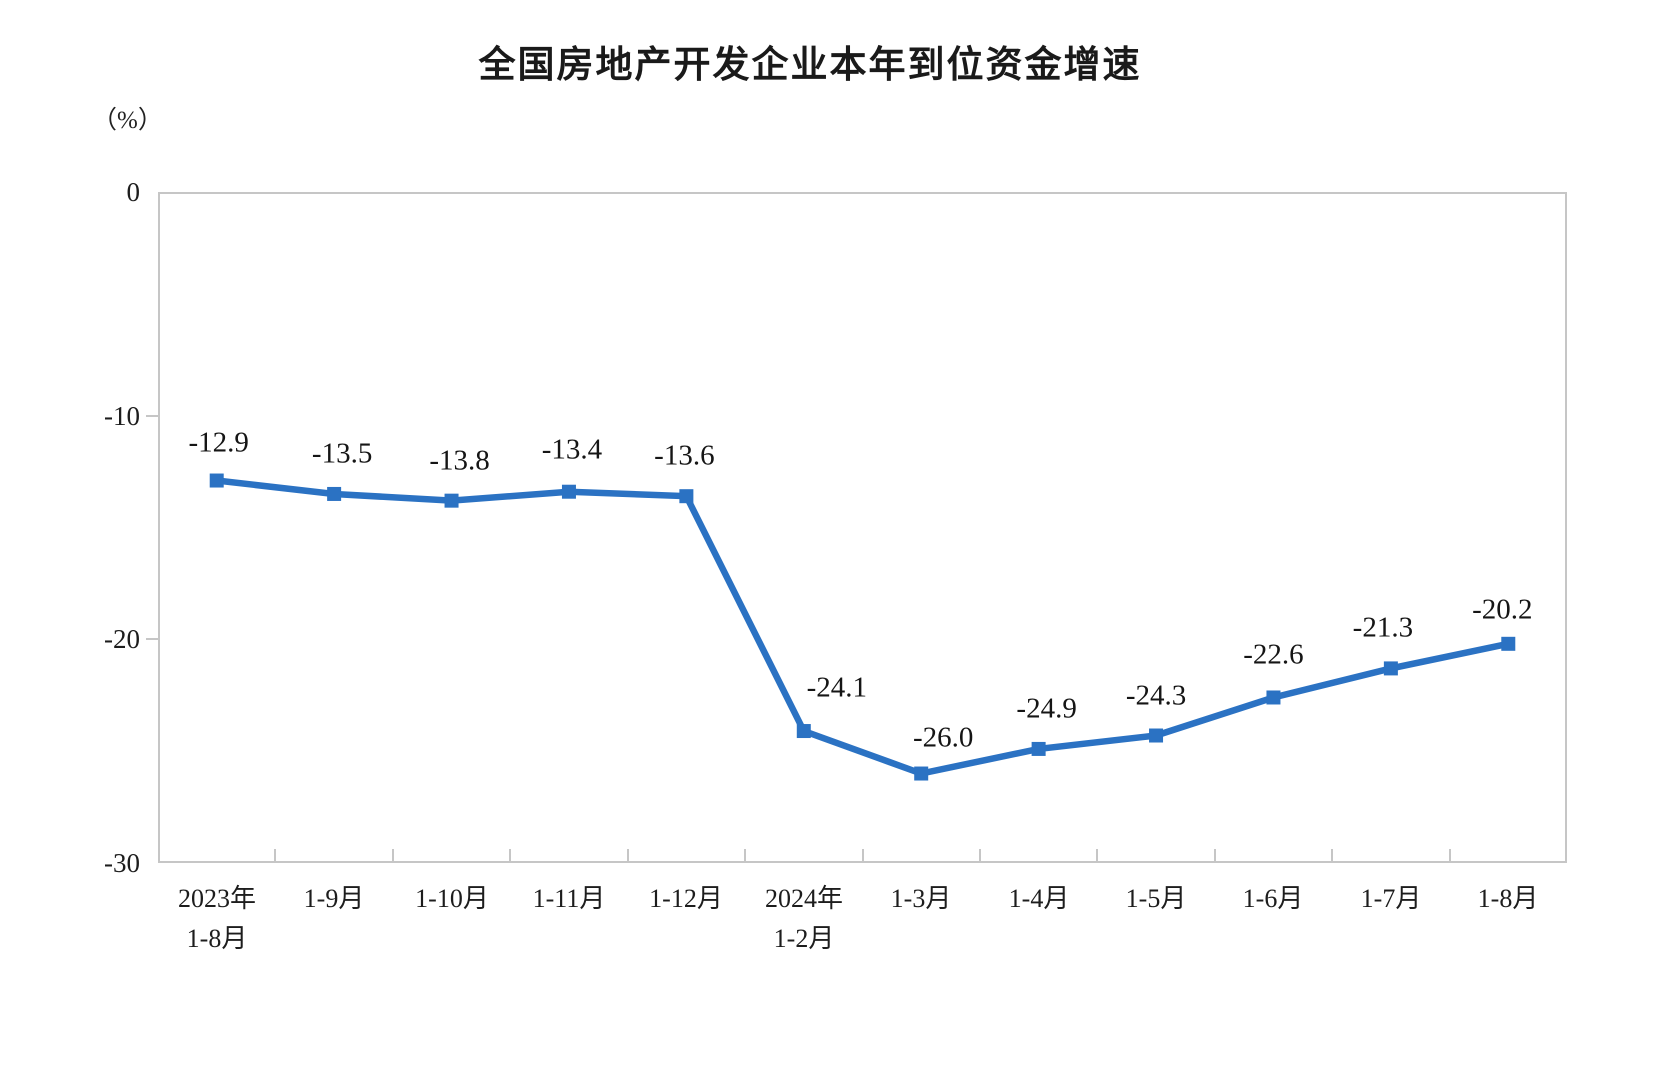 The height and width of the screenshot is (1084, 1678). I want to click on y-tick-label: -10, so click(122, 415).